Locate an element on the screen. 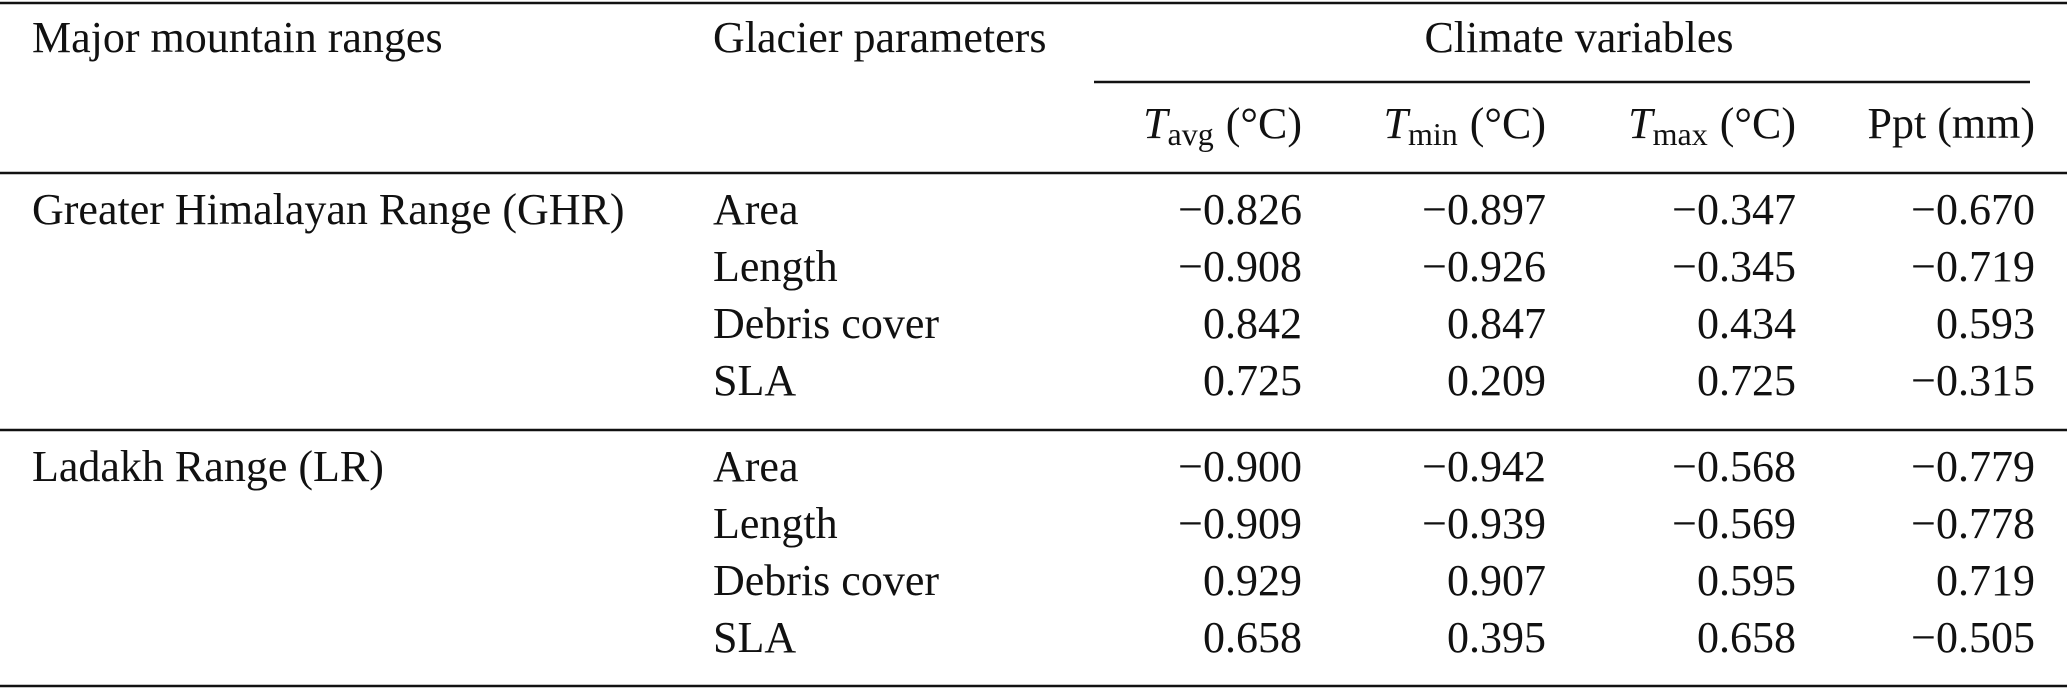  range-name: Greater Himalayan Range (GHR) is located at coordinates (328, 209).